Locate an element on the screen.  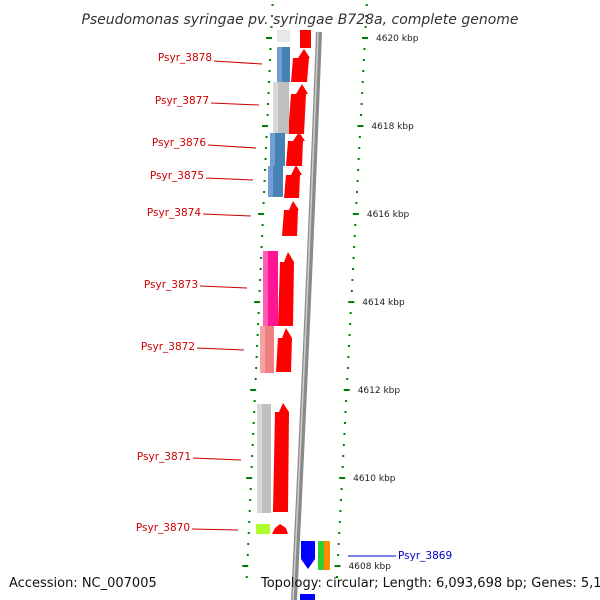
kbp-label: 4620 kbp is located at coordinates (397, 39).